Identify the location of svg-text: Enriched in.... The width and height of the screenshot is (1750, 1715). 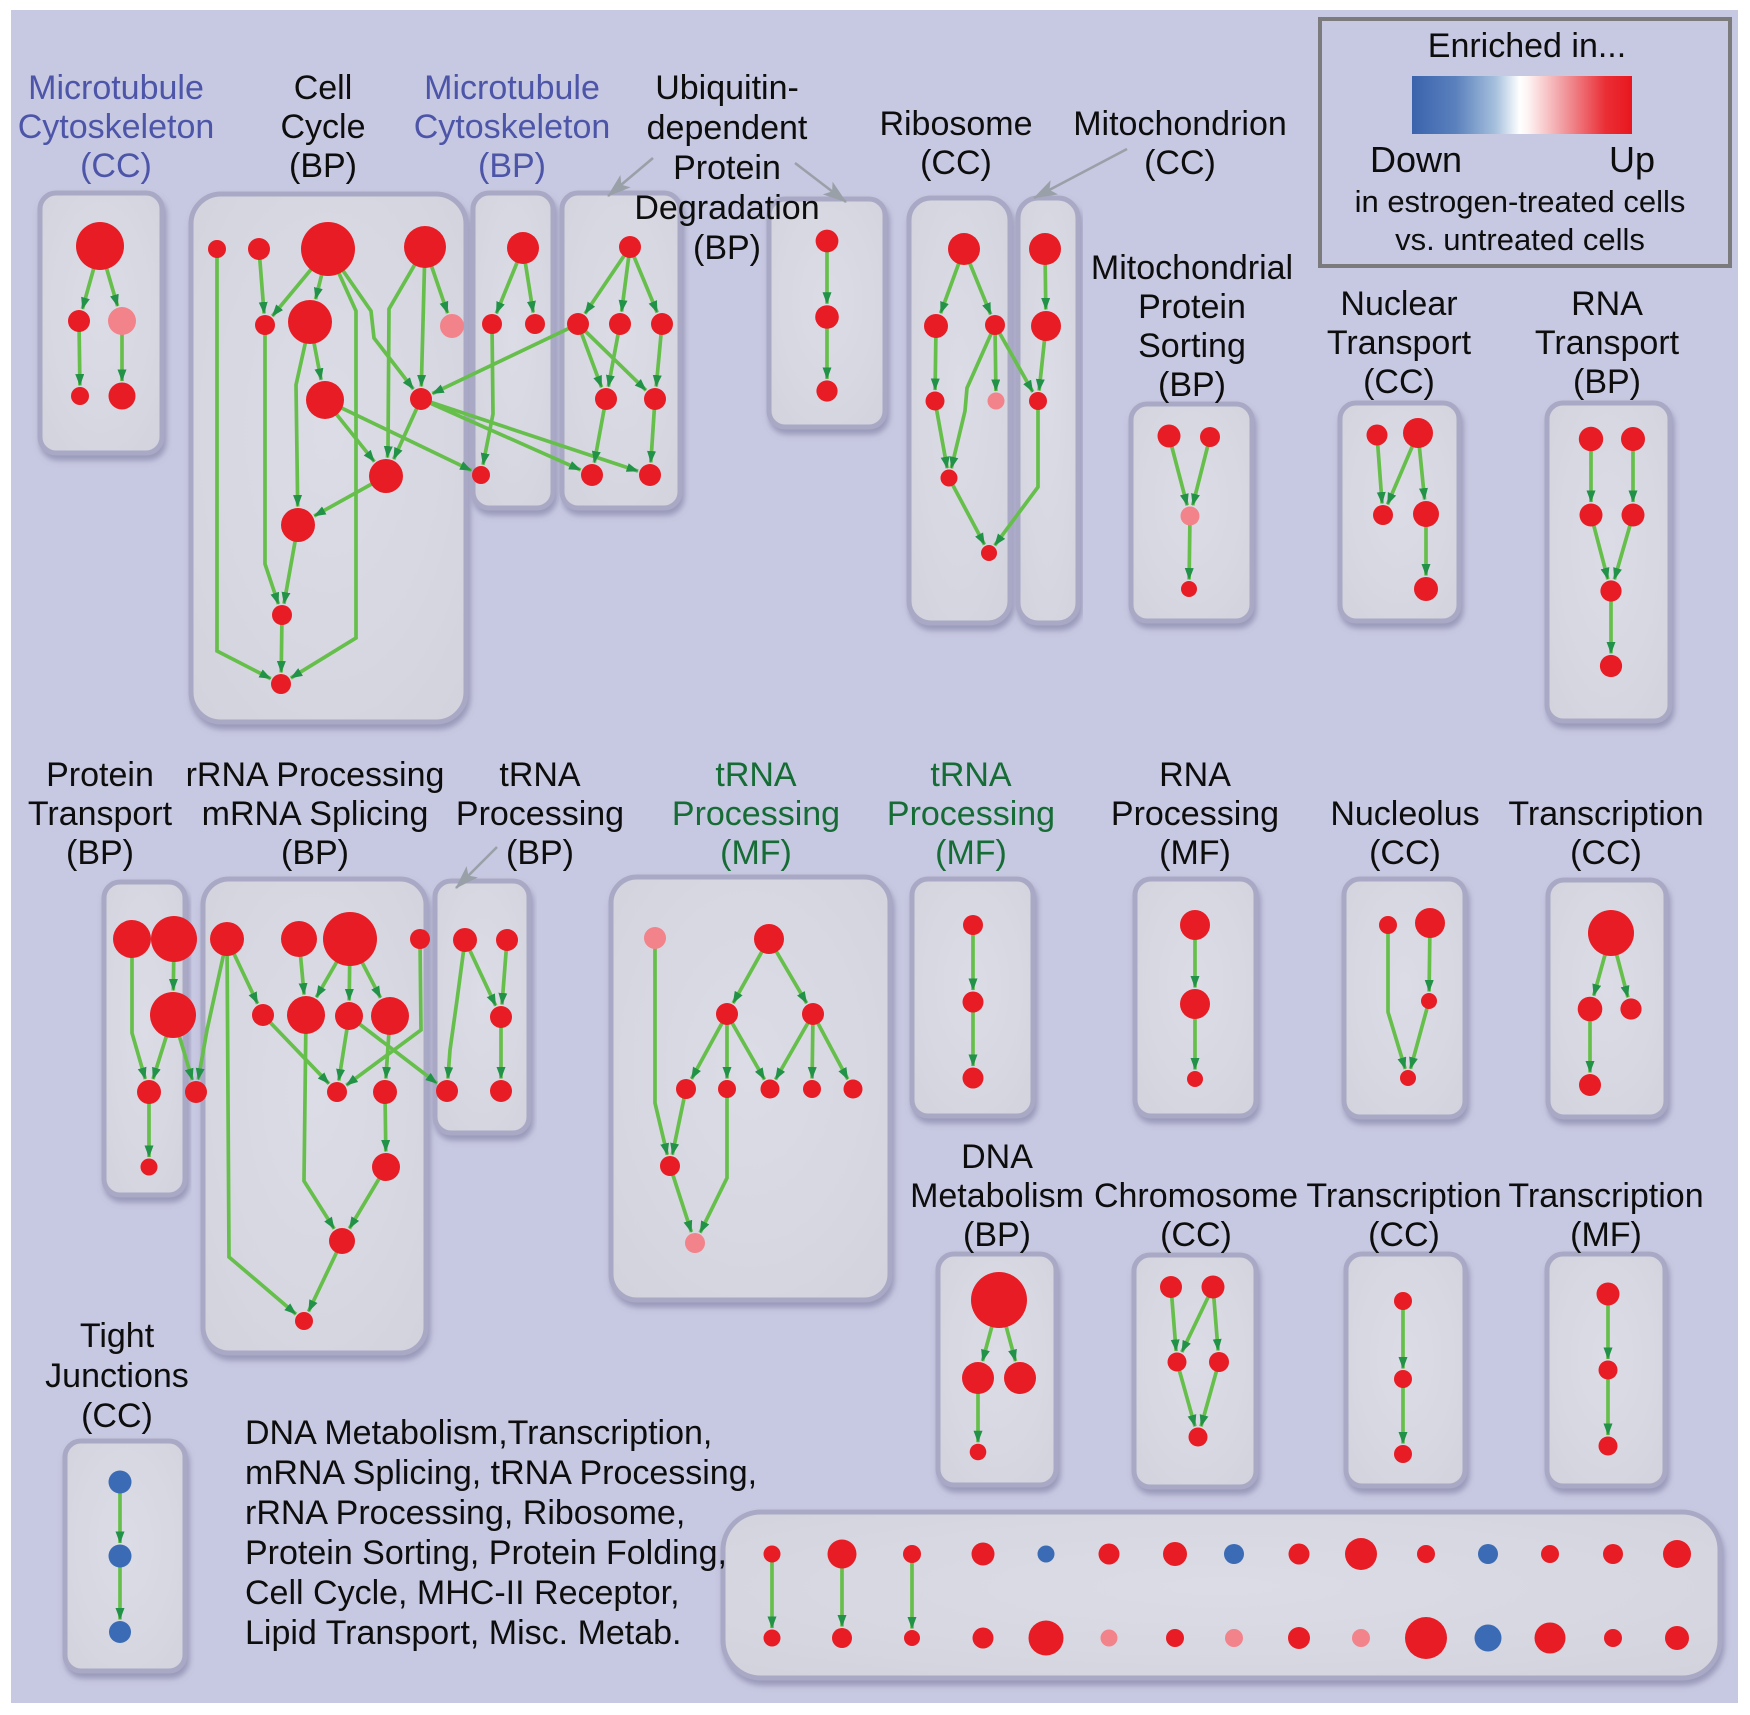
(1527, 46).